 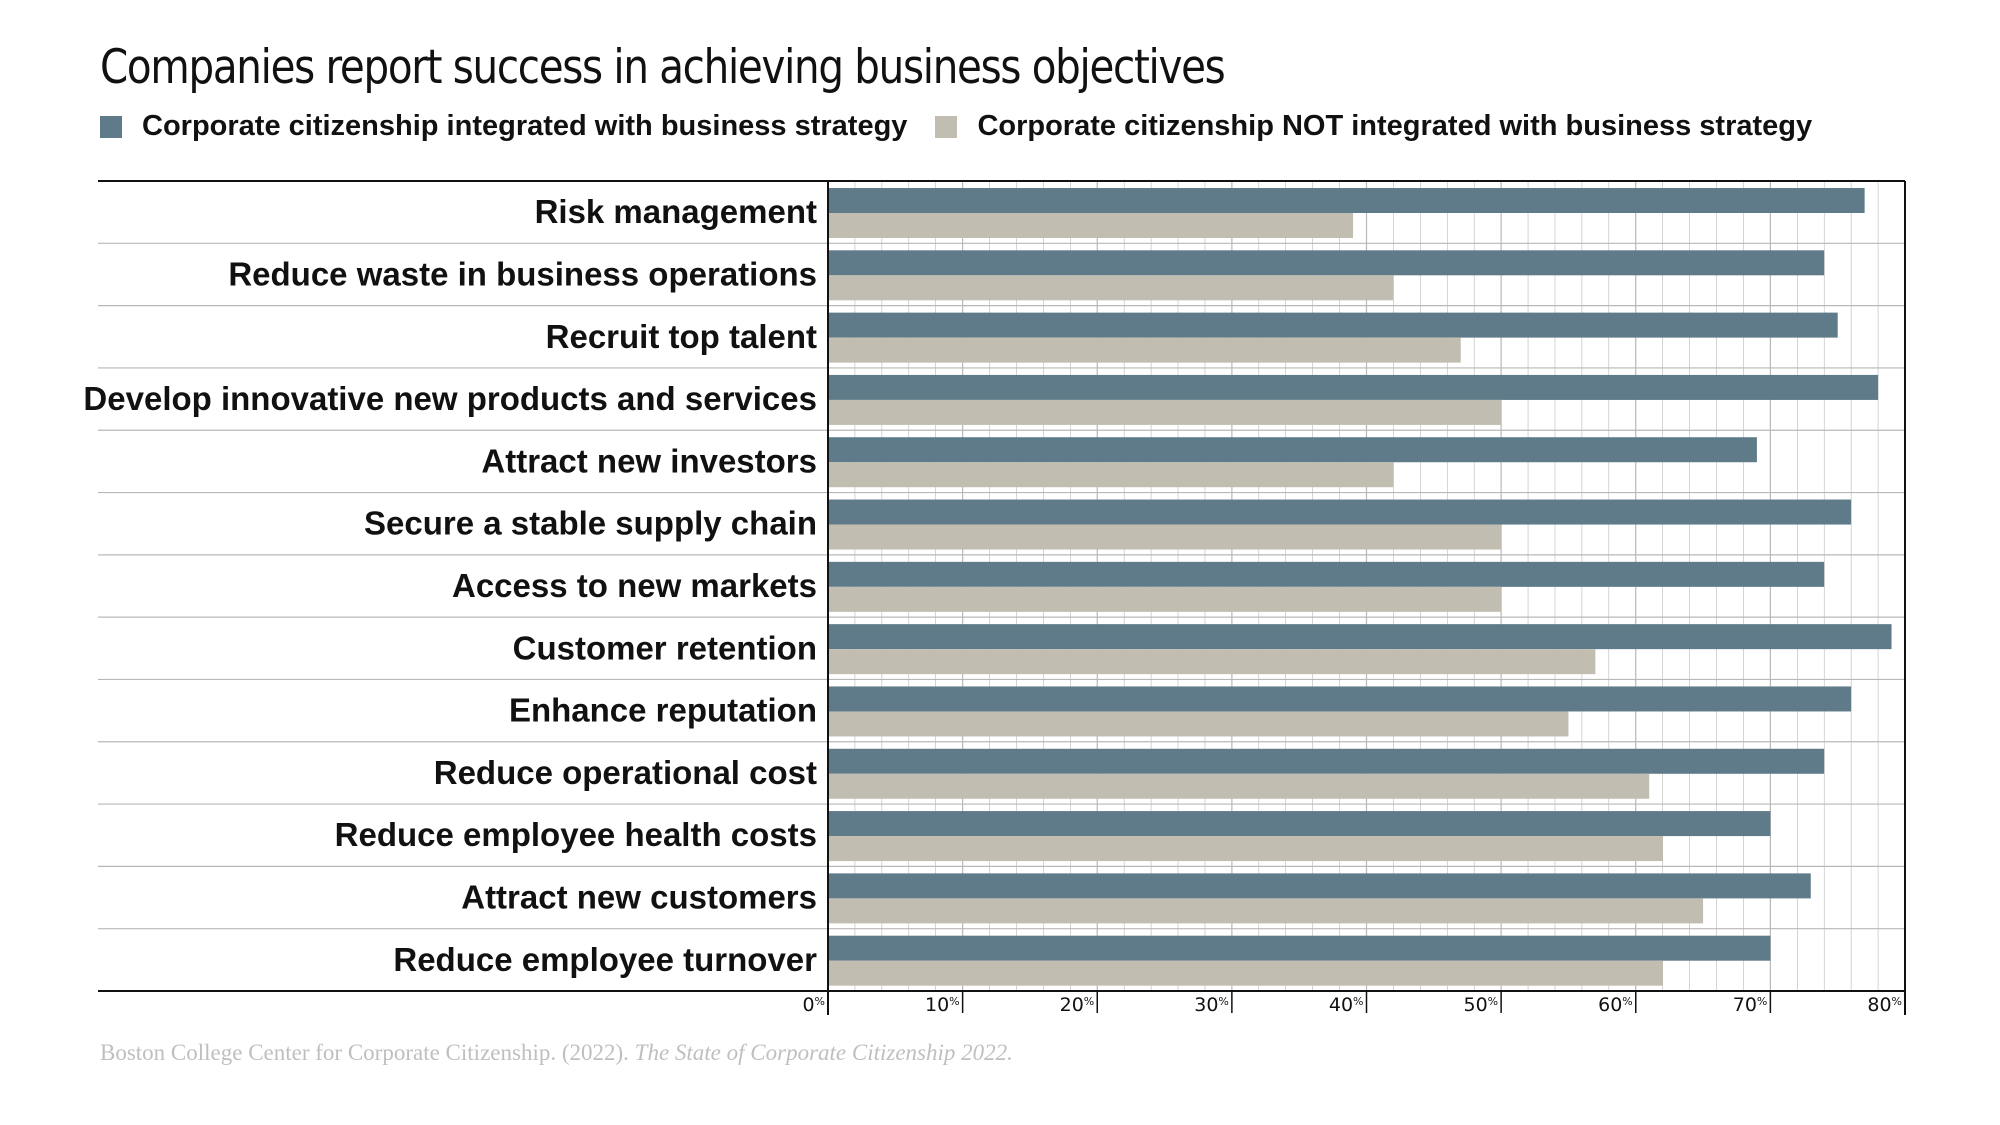 I want to click on category-label: Reduce operational cost, so click(x=625, y=772).